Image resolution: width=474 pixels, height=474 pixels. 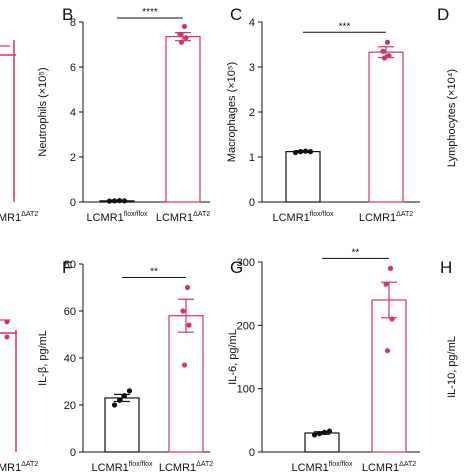 What do you see at coordinates (252, 68) in the screenshot?
I see `y-tick-label: 3` at bounding box center [252, 68].